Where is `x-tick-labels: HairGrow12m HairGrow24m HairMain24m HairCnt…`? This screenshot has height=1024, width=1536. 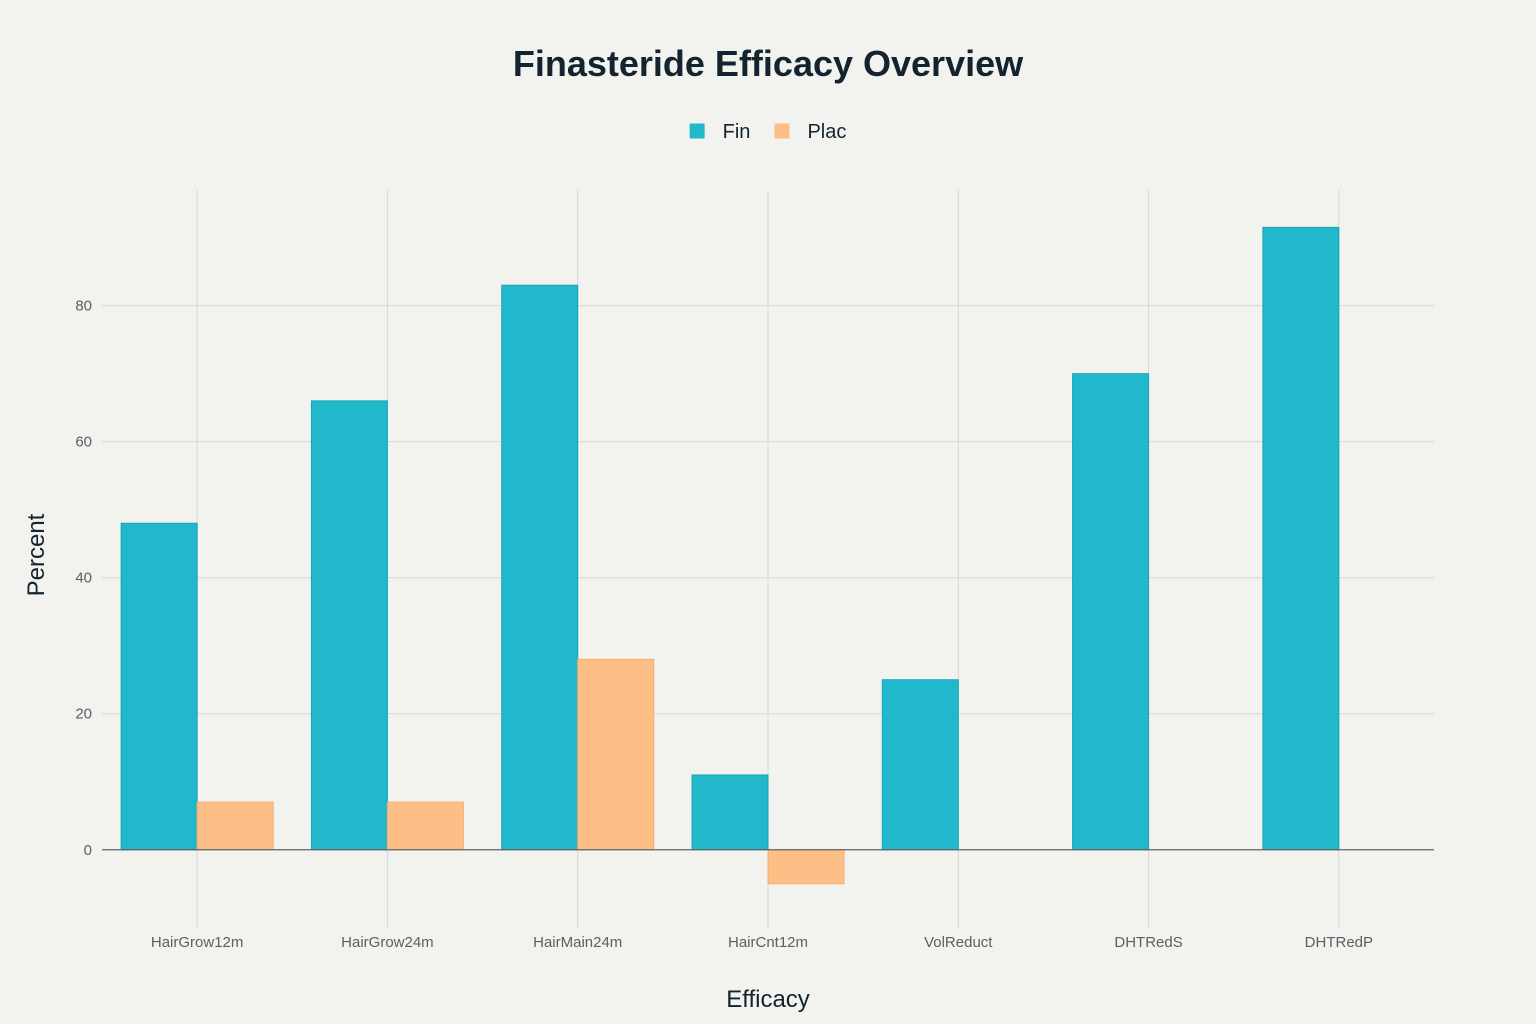 x-tick-labels: HairGrow12m HairGrow24m HairMain24m HairCnt… is located at coordinates (762, 942).